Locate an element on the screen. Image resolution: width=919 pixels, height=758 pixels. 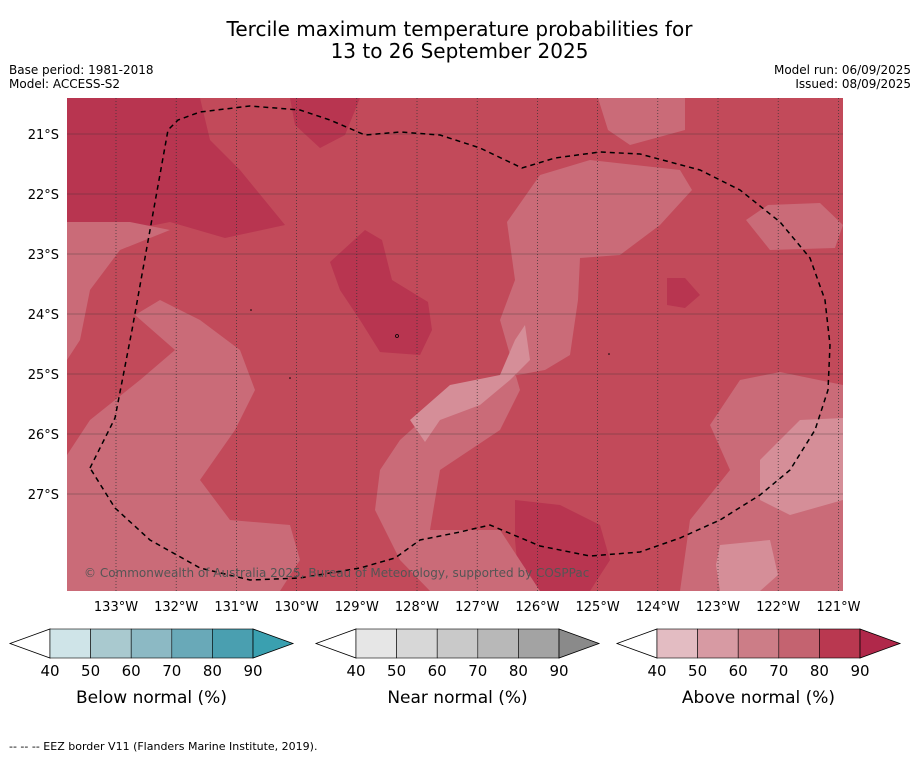
longitude-label: 130°W is located at coordinates (297, 607).